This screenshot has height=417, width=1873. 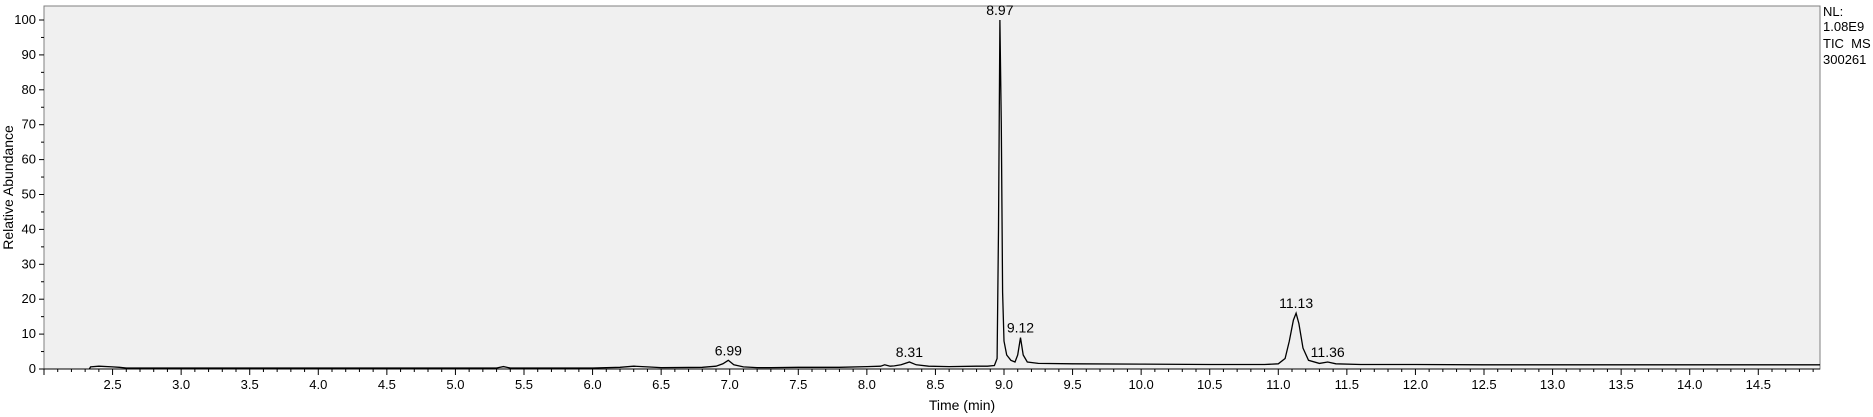 What do you see at coordinates (1552, 384) in the screenshot?
I see `x-tick-label: 13.0` at bounding box center [1552, 384].